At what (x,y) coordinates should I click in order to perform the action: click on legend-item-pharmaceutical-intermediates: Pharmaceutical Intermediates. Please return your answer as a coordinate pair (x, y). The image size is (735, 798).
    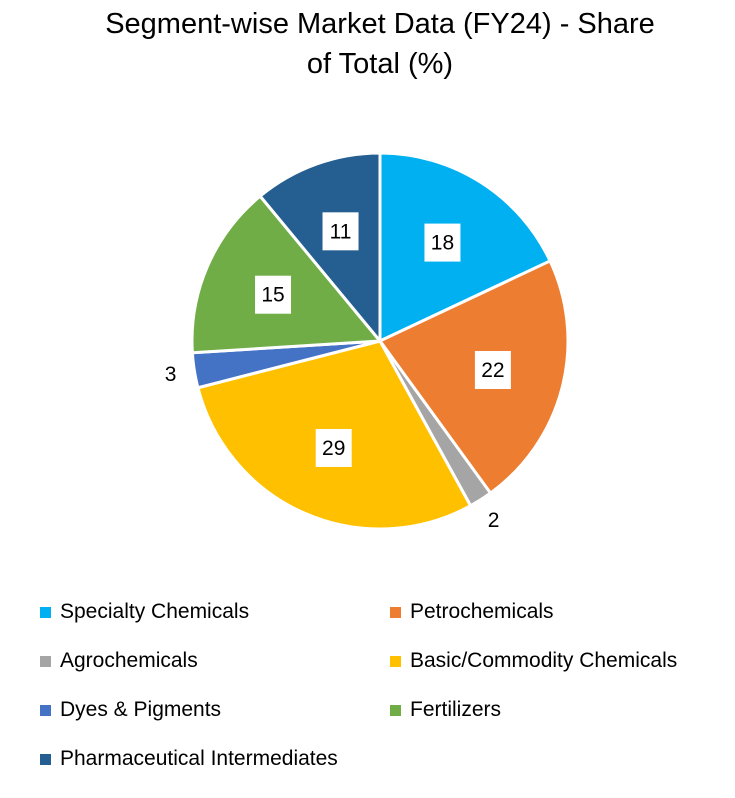
    Looking at the image, I should click on (189, 759).